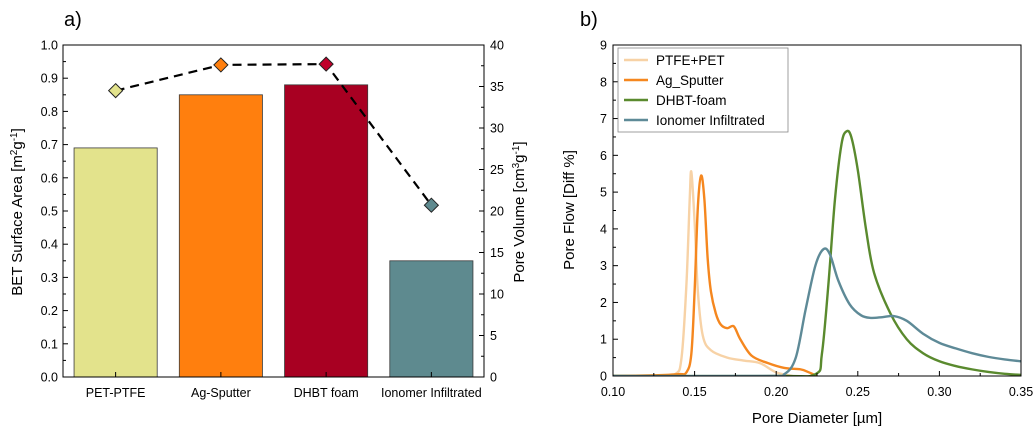  I want to click on panel-a-y2-axis-label-sup2: -1, so click(516, 149).